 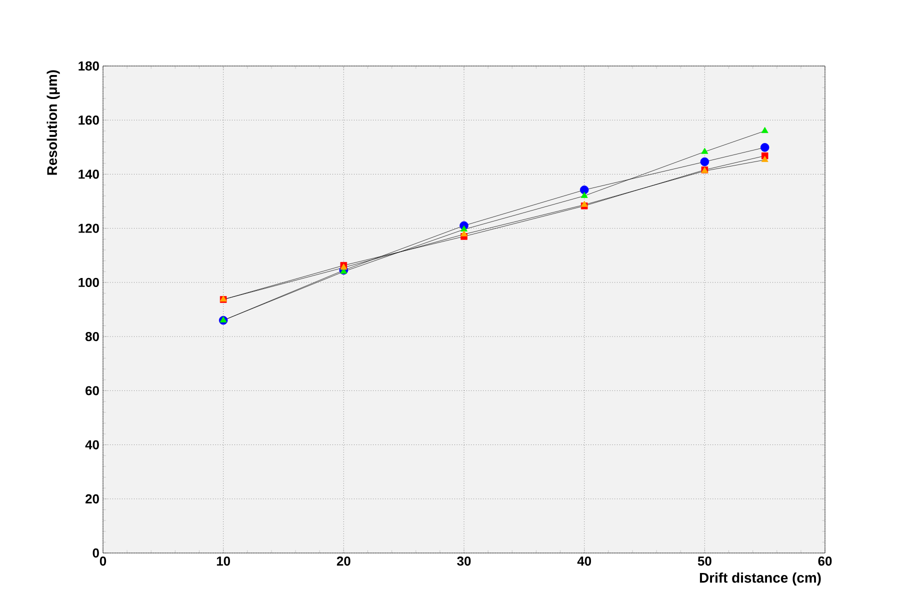 I want to click on x-tick-label: 50, so click(x=705, y=561).